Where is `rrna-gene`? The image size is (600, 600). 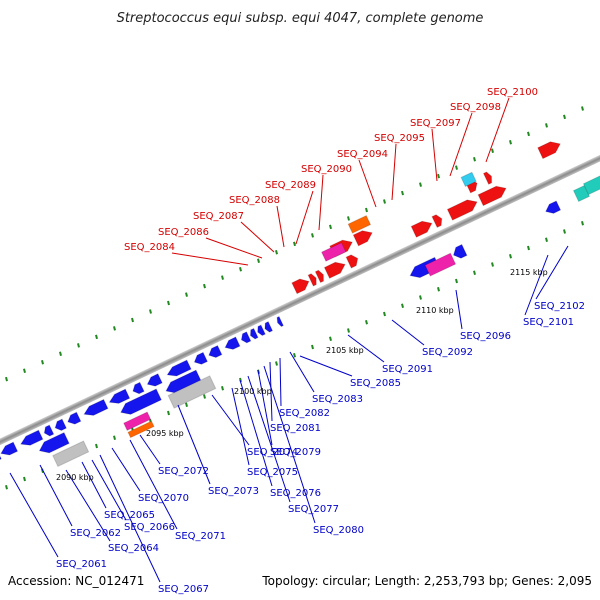 rrna-gene is located at coordinates (141, 429).